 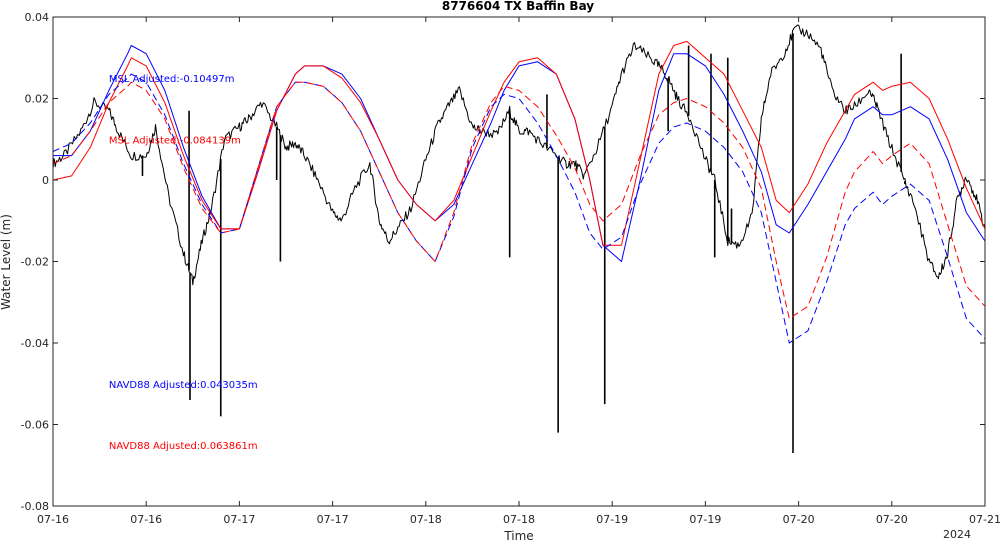 What do you see at coordinates (183, 446) in the screenshot?
I see `datum-annotation: NAVD88 Adjusted:0.063861m` at bounding box center [183, 446].